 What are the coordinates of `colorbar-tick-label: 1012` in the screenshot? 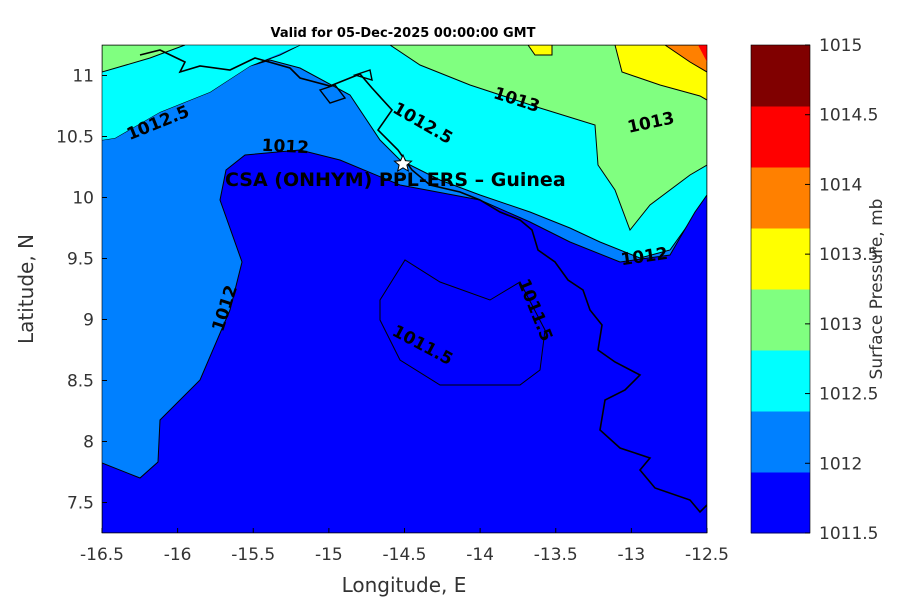 It's located at (840, 464).